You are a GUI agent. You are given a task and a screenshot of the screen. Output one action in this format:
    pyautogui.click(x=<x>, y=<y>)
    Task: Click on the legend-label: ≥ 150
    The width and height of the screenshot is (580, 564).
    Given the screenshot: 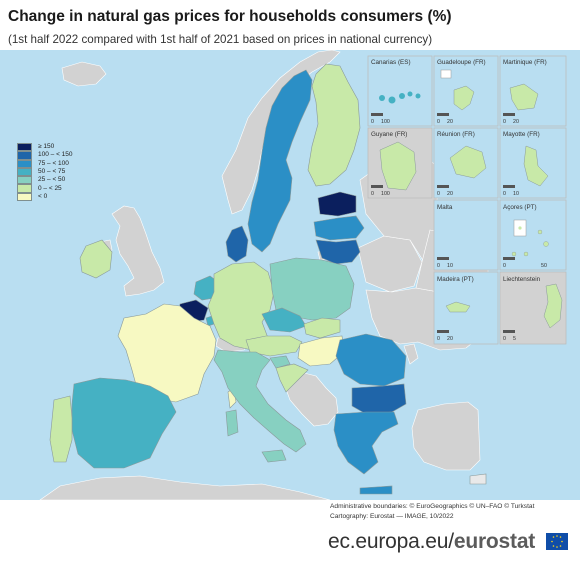 What is the action you would take?
    pyautogui.click(x=46, y=147)
    